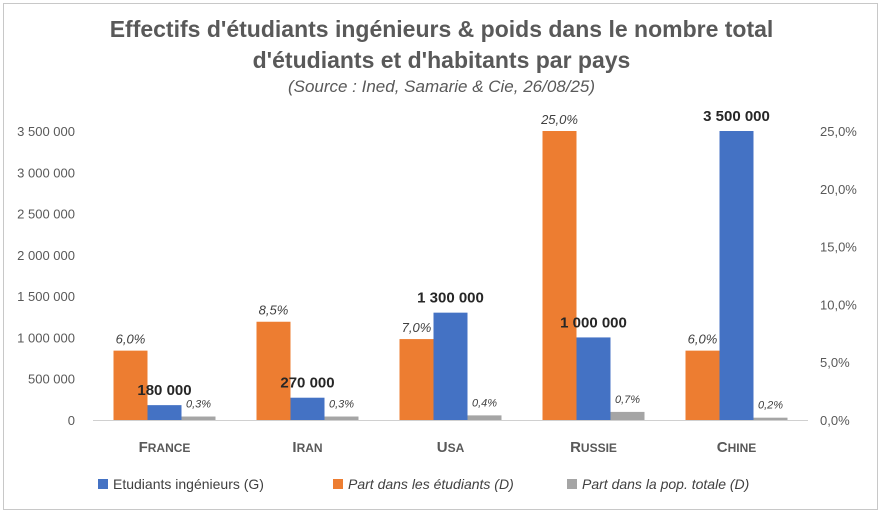  Describe the element at coordinates (164, 390) in the screenshot. I see `data-label-etudiants-ingenieurs-france: 180 000` at that location.